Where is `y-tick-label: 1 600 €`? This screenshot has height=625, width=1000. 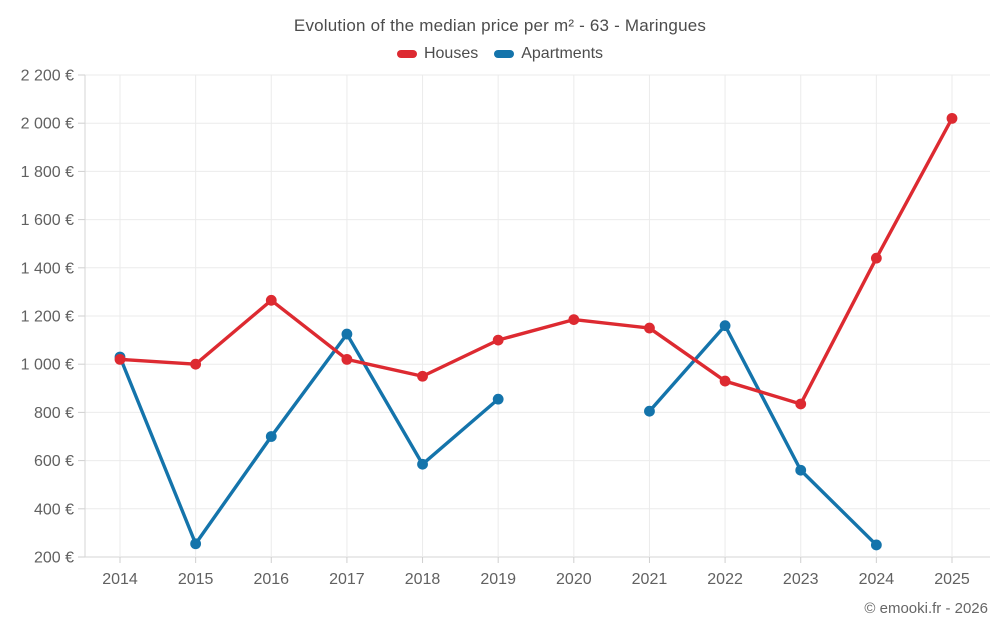
y-tick-label: 1 600 € is located at coordinates (47, 220).